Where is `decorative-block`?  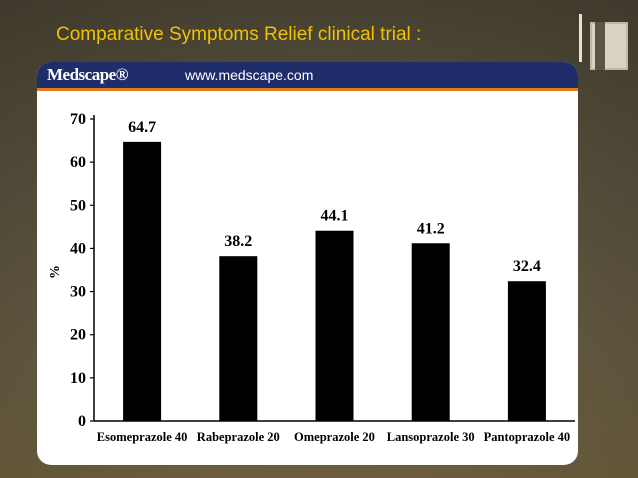 decorative-block is located at coordinates (609, 46).